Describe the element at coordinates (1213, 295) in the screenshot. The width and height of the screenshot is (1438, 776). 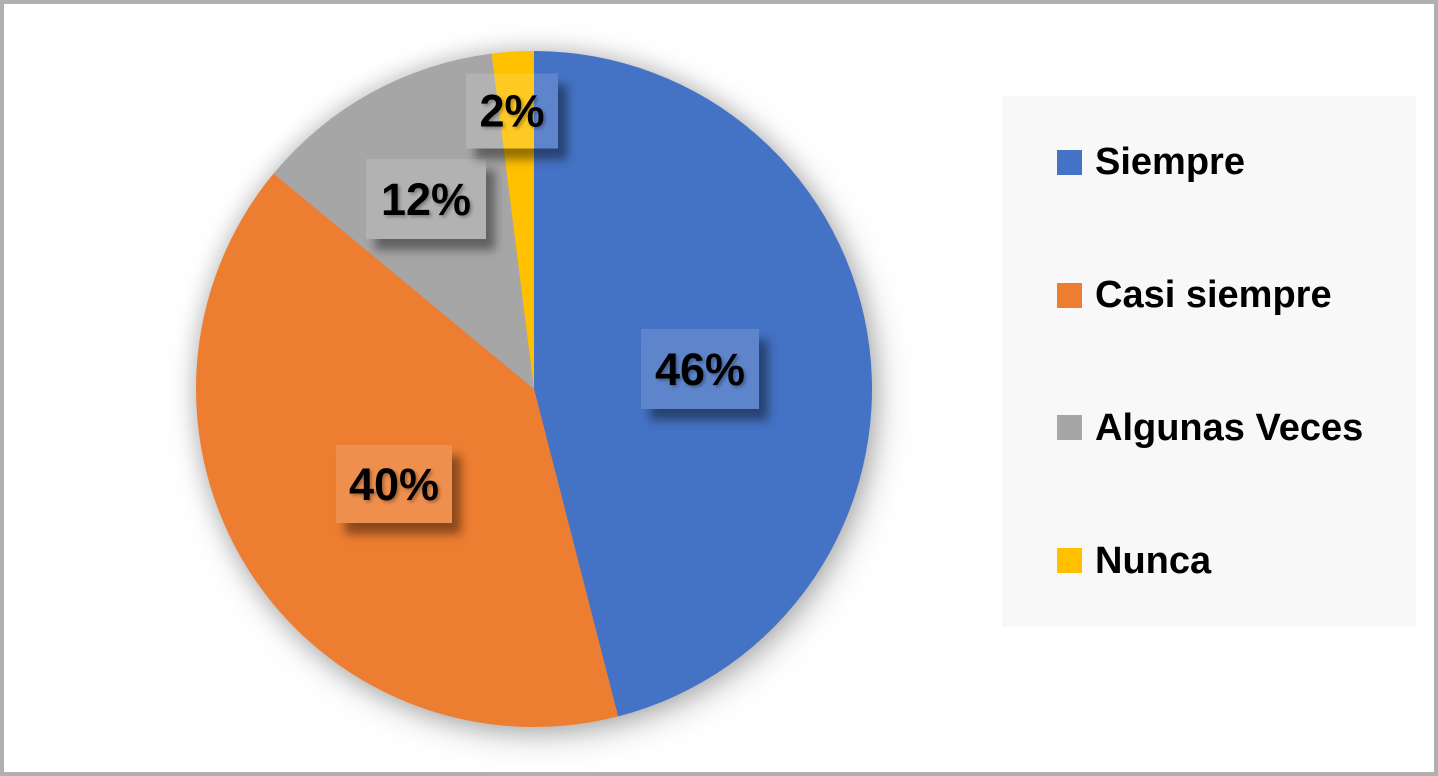
I see `legend-label-casi-siempre: Casi siempre` at that location.